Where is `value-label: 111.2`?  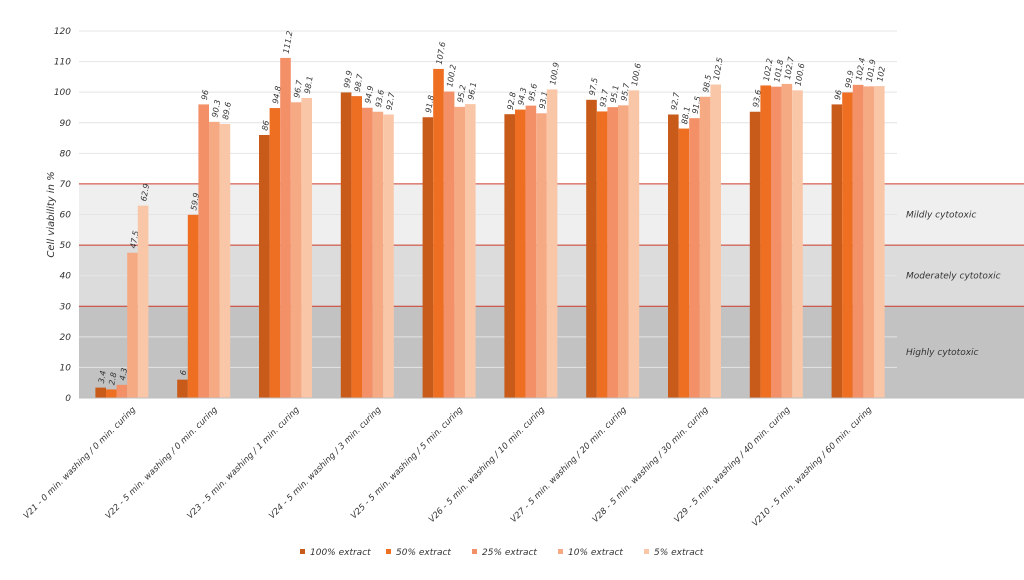
value-label: 111.2 is located at coordinates (288, 42).